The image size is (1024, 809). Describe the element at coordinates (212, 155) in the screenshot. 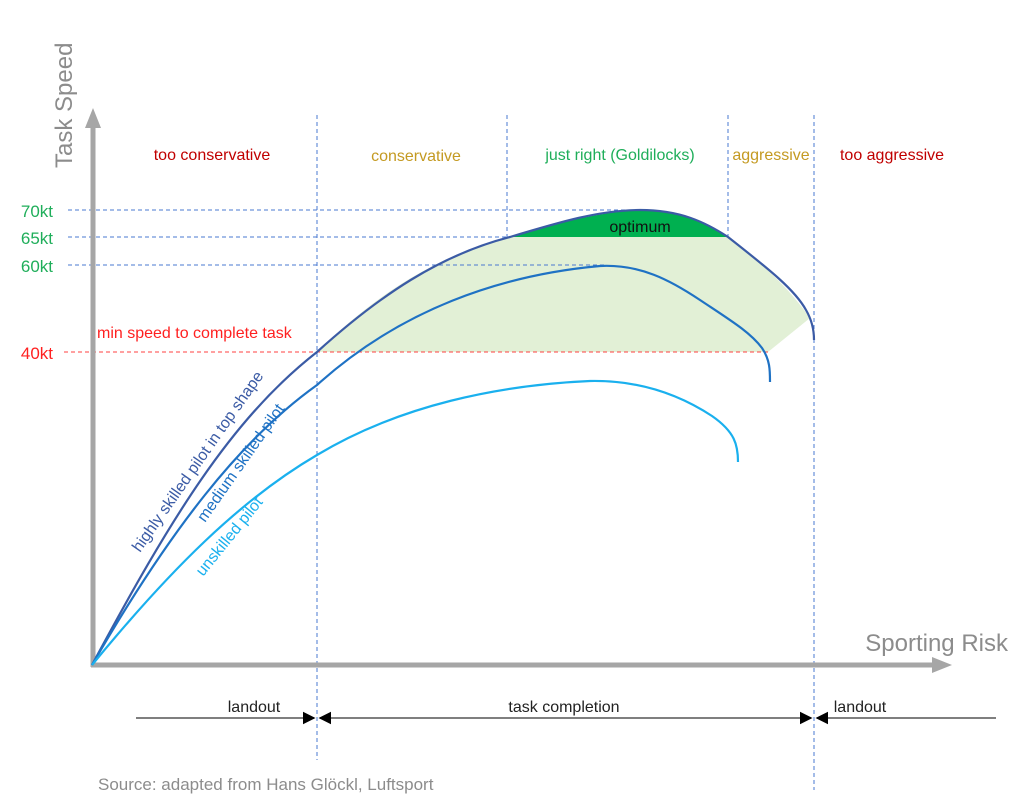

I see `zone-too-conservative: too conservative` at that location.